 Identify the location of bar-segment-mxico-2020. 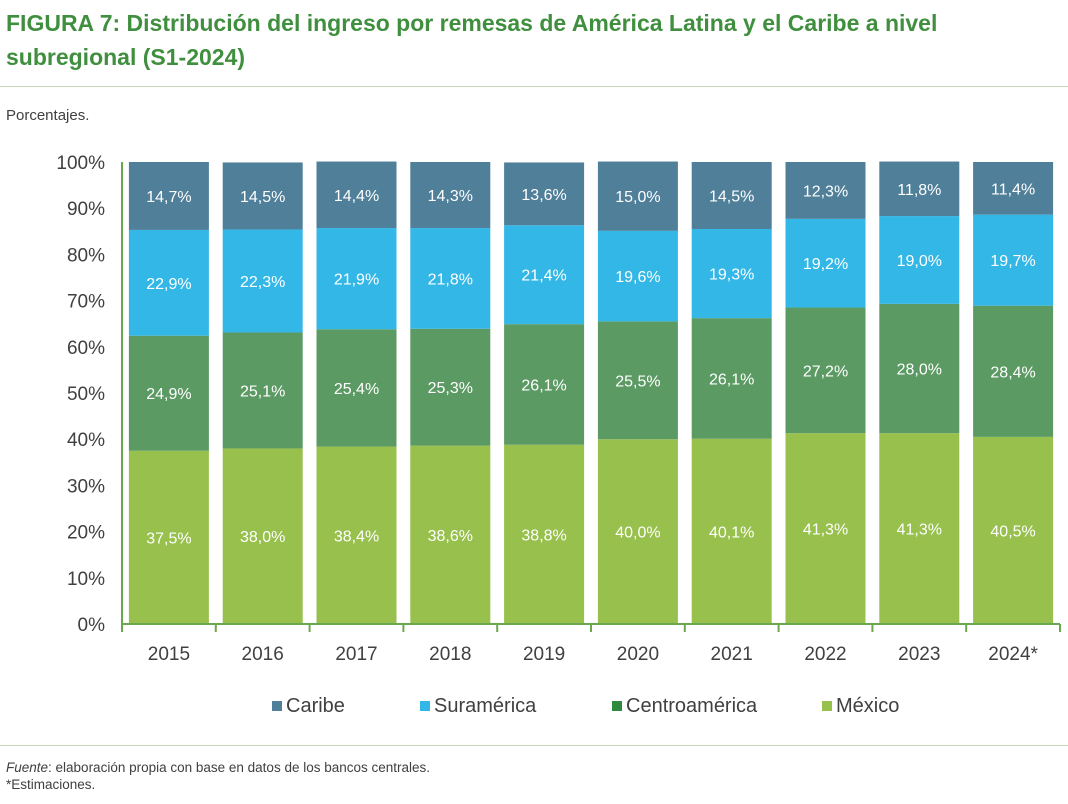
(637, 531).